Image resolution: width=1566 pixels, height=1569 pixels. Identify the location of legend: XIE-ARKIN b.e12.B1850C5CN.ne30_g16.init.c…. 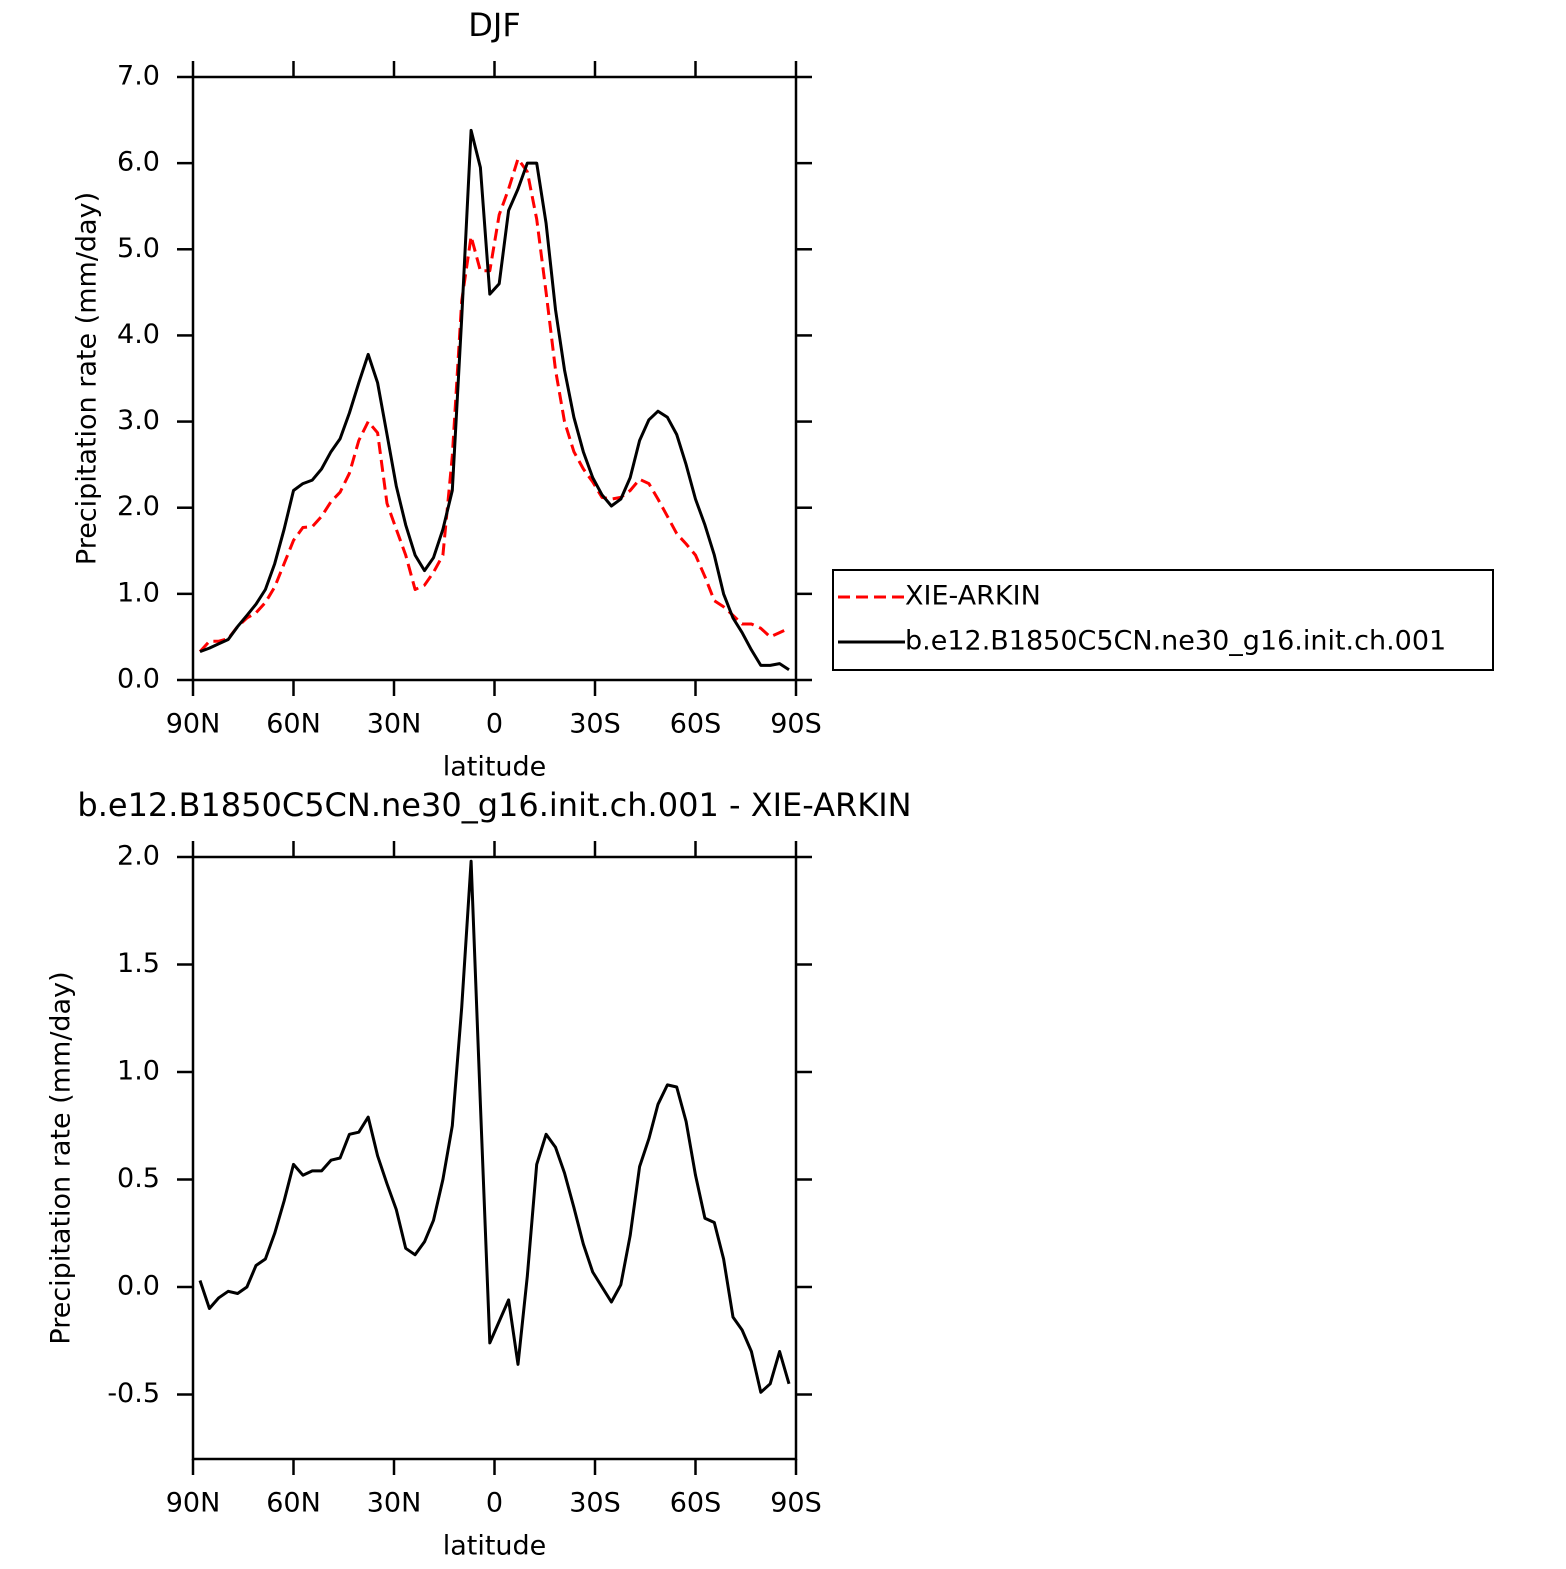
(1163, 620).